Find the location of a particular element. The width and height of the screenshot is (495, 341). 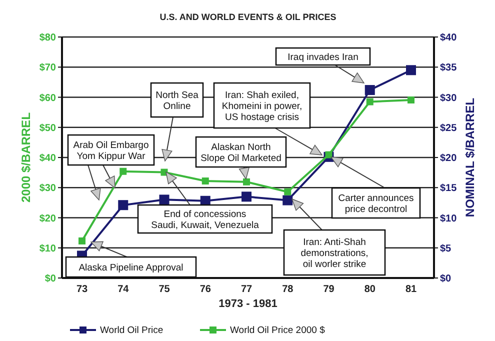

chart-title: U.S. AND WORLD EVENTS & OIL PRICES is located at coordinates (248, 17).